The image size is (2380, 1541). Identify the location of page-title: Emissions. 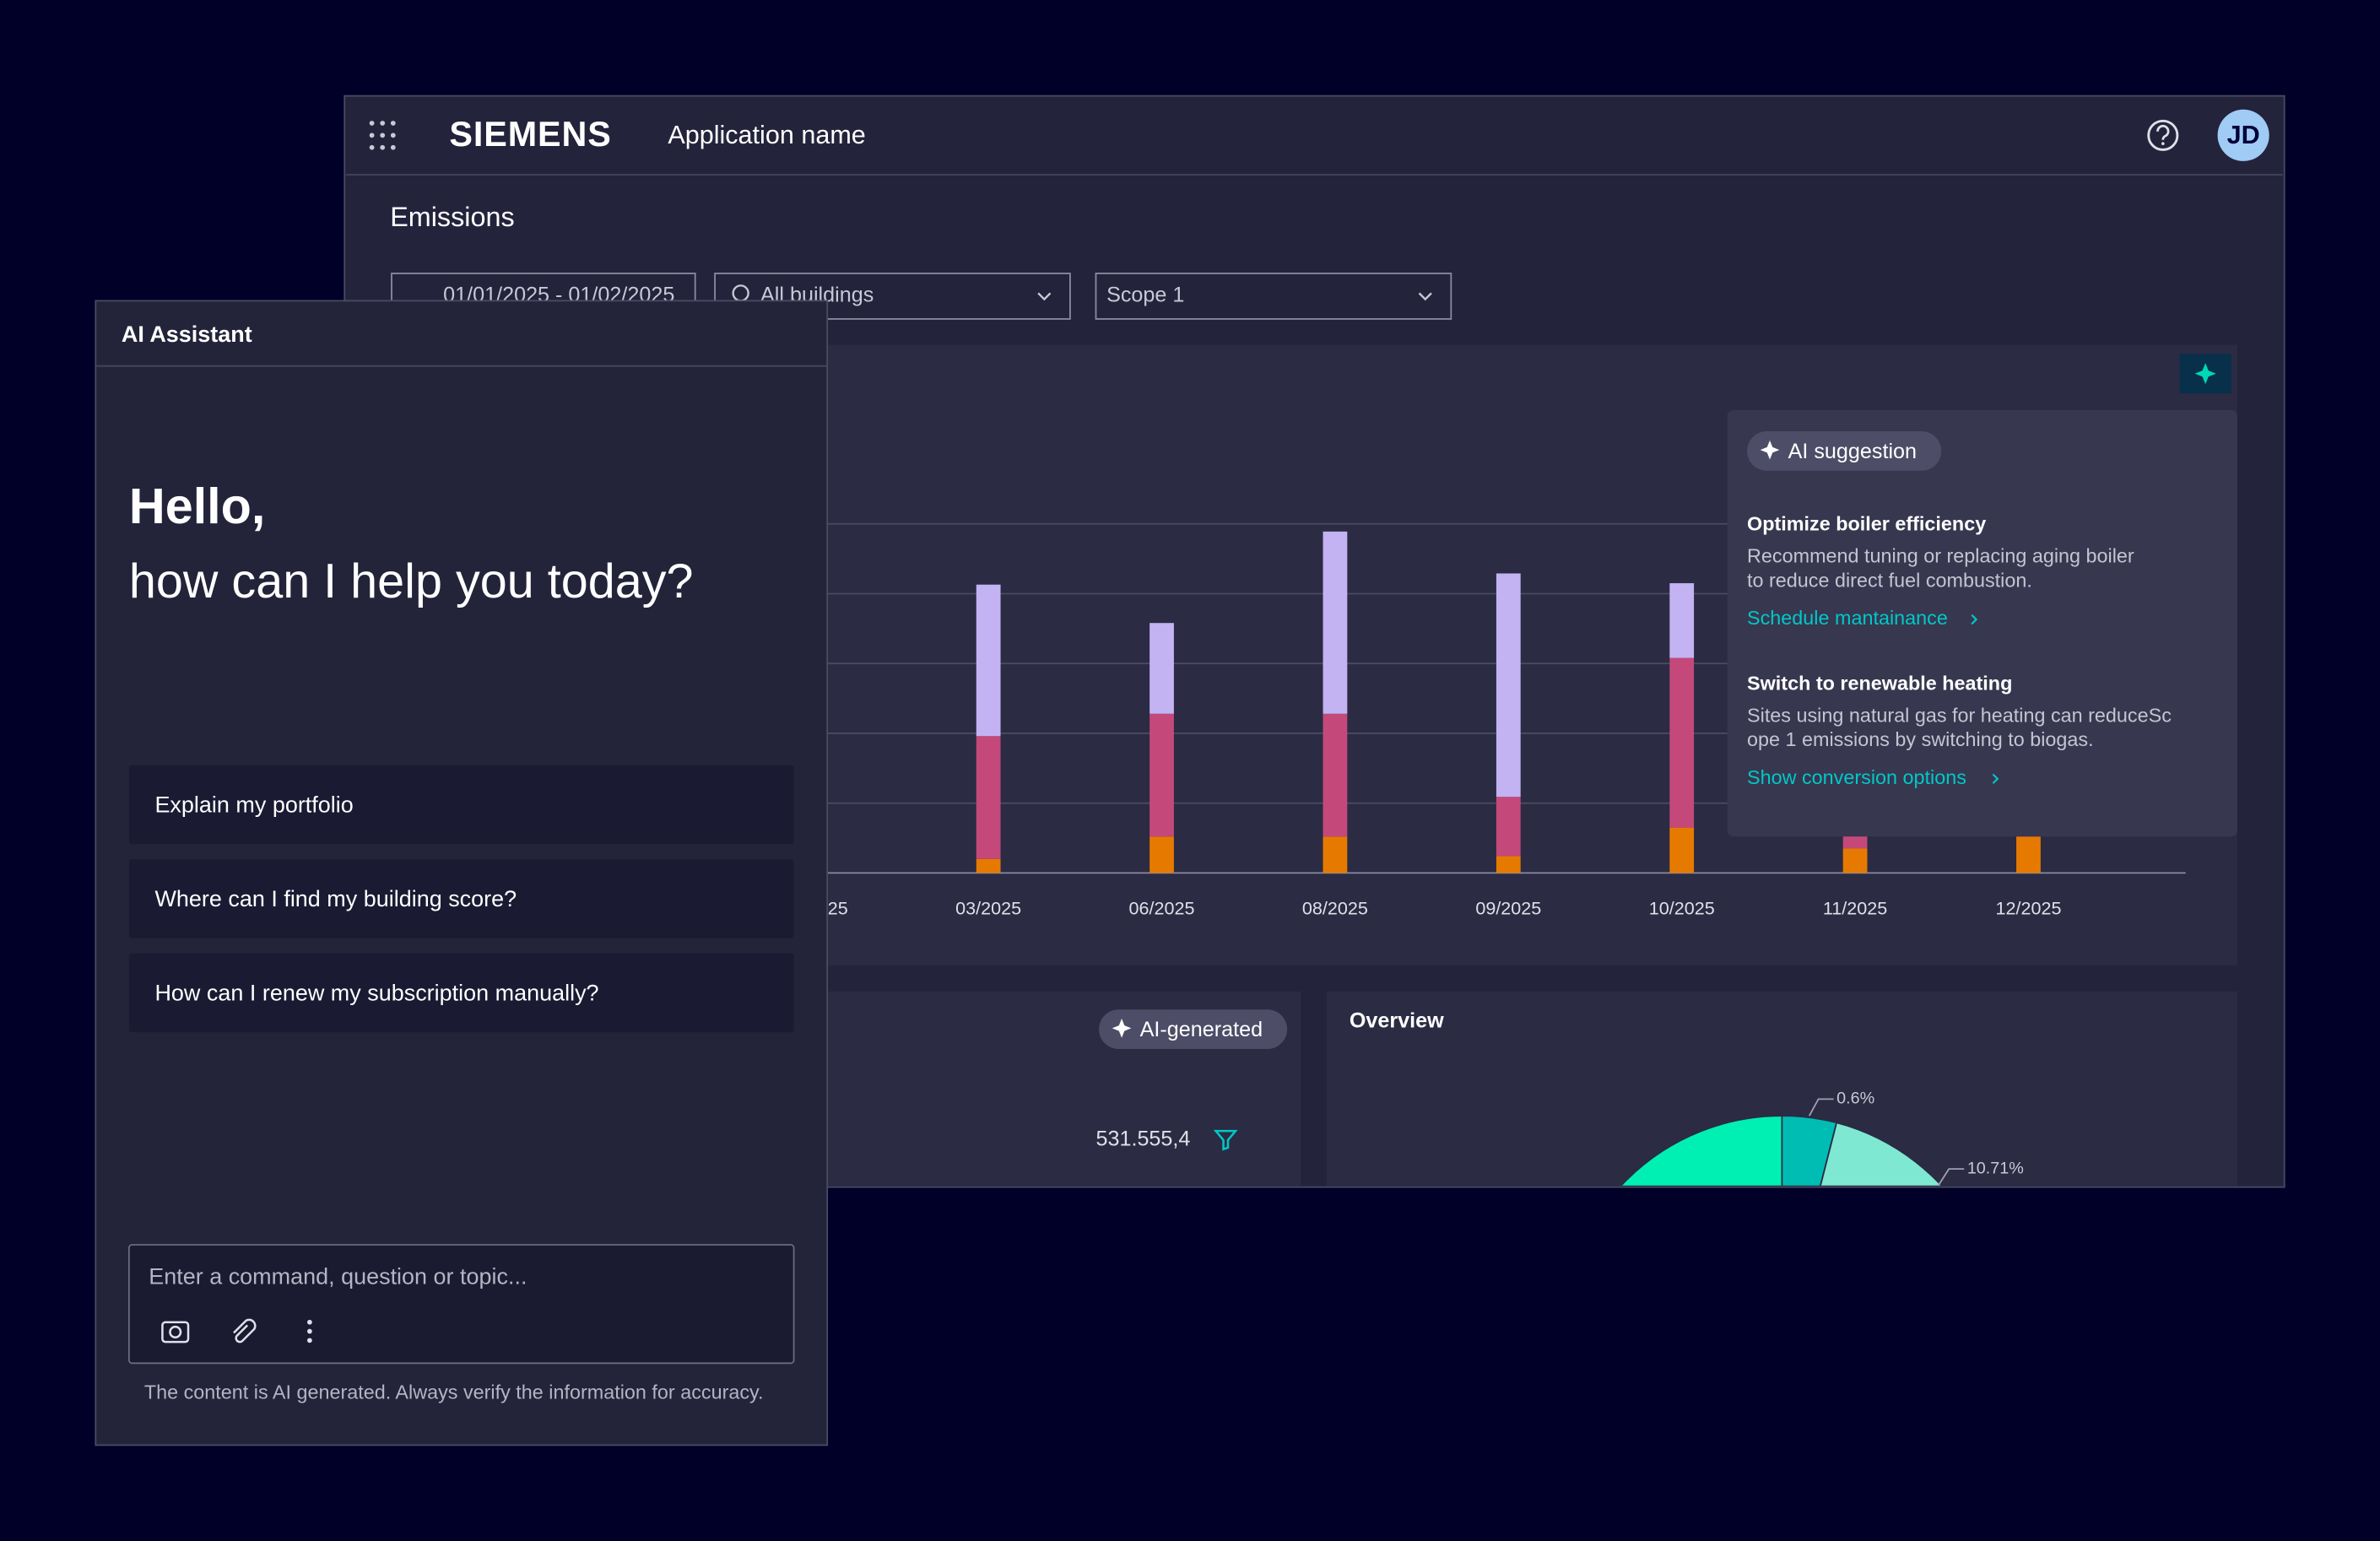
(452, 217).